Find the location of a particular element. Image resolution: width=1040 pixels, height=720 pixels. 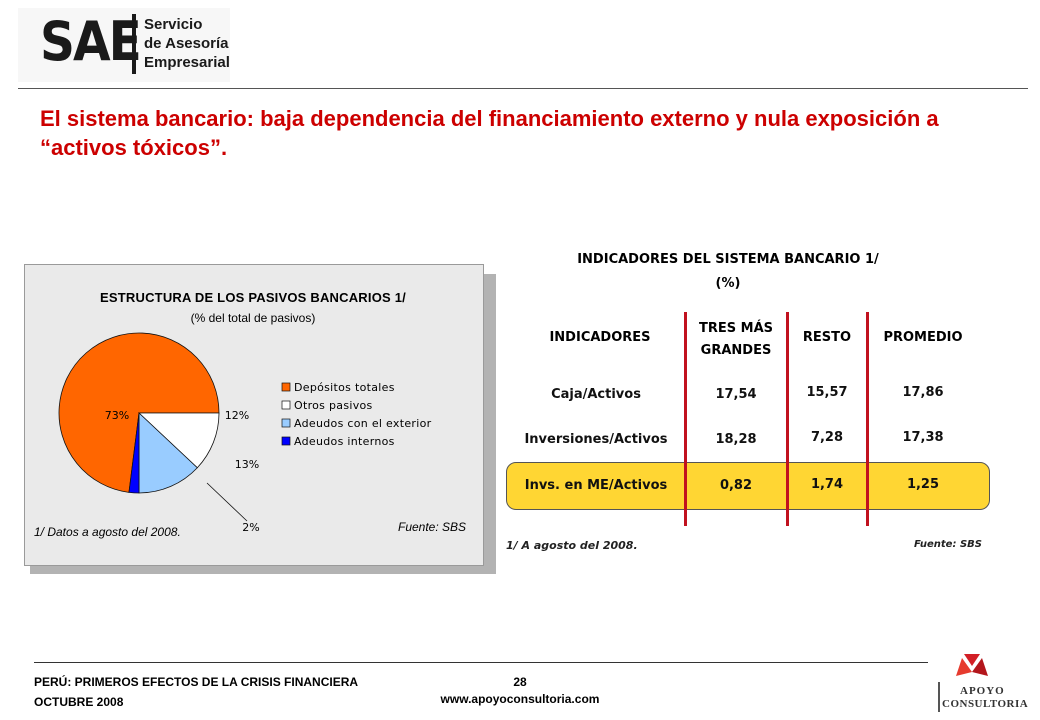

table-title: INDICADORES DEL SISTEMA BANCARIO 1/ is located at coordinates (728, 259).